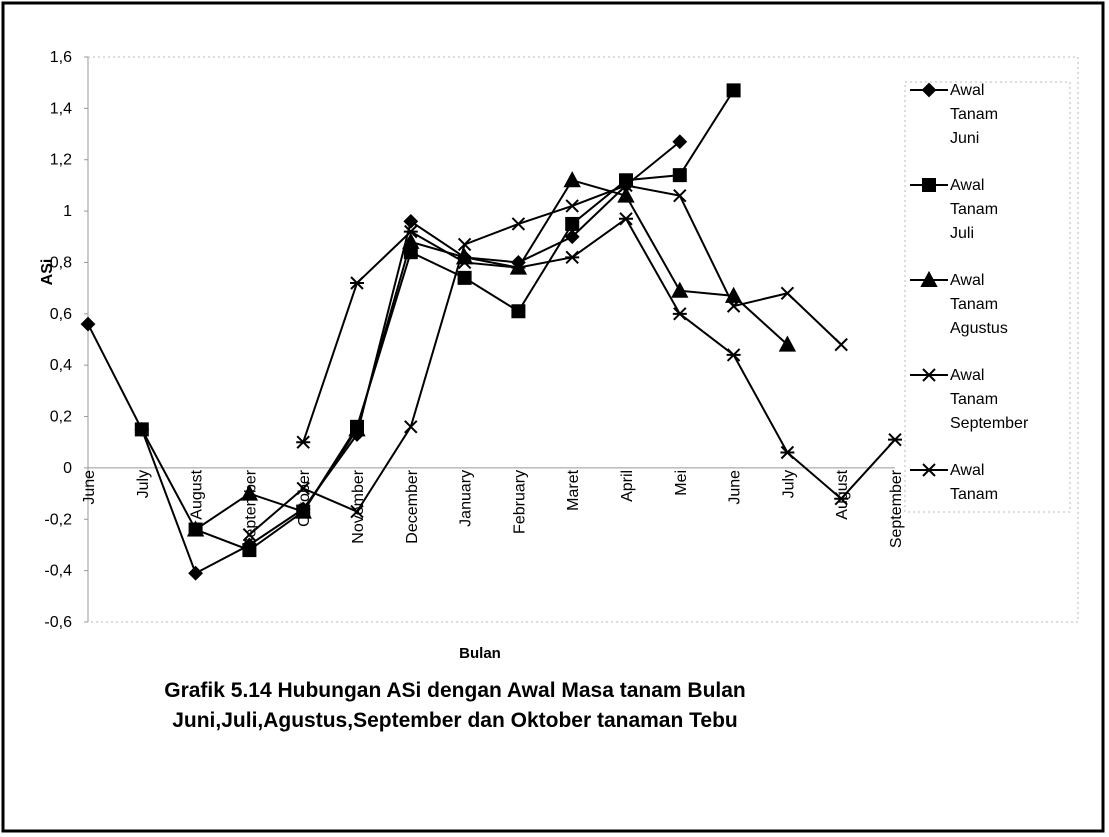 The height and width of the screenshot is (837, 1109). I want to click on y-tick-label: -0,4, so click(58, 571).